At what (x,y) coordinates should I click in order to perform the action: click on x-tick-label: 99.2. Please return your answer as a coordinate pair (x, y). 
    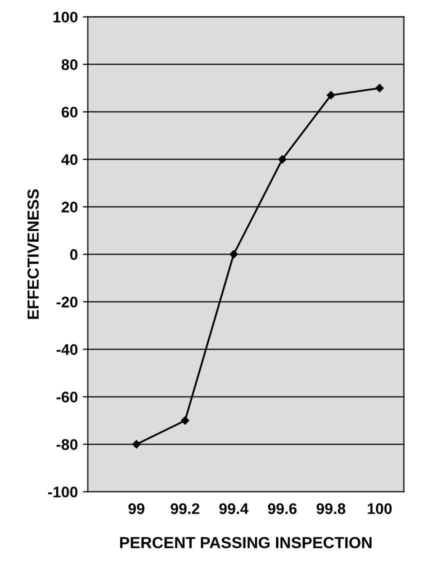
    Looking at the image, I should click on (185, 508).